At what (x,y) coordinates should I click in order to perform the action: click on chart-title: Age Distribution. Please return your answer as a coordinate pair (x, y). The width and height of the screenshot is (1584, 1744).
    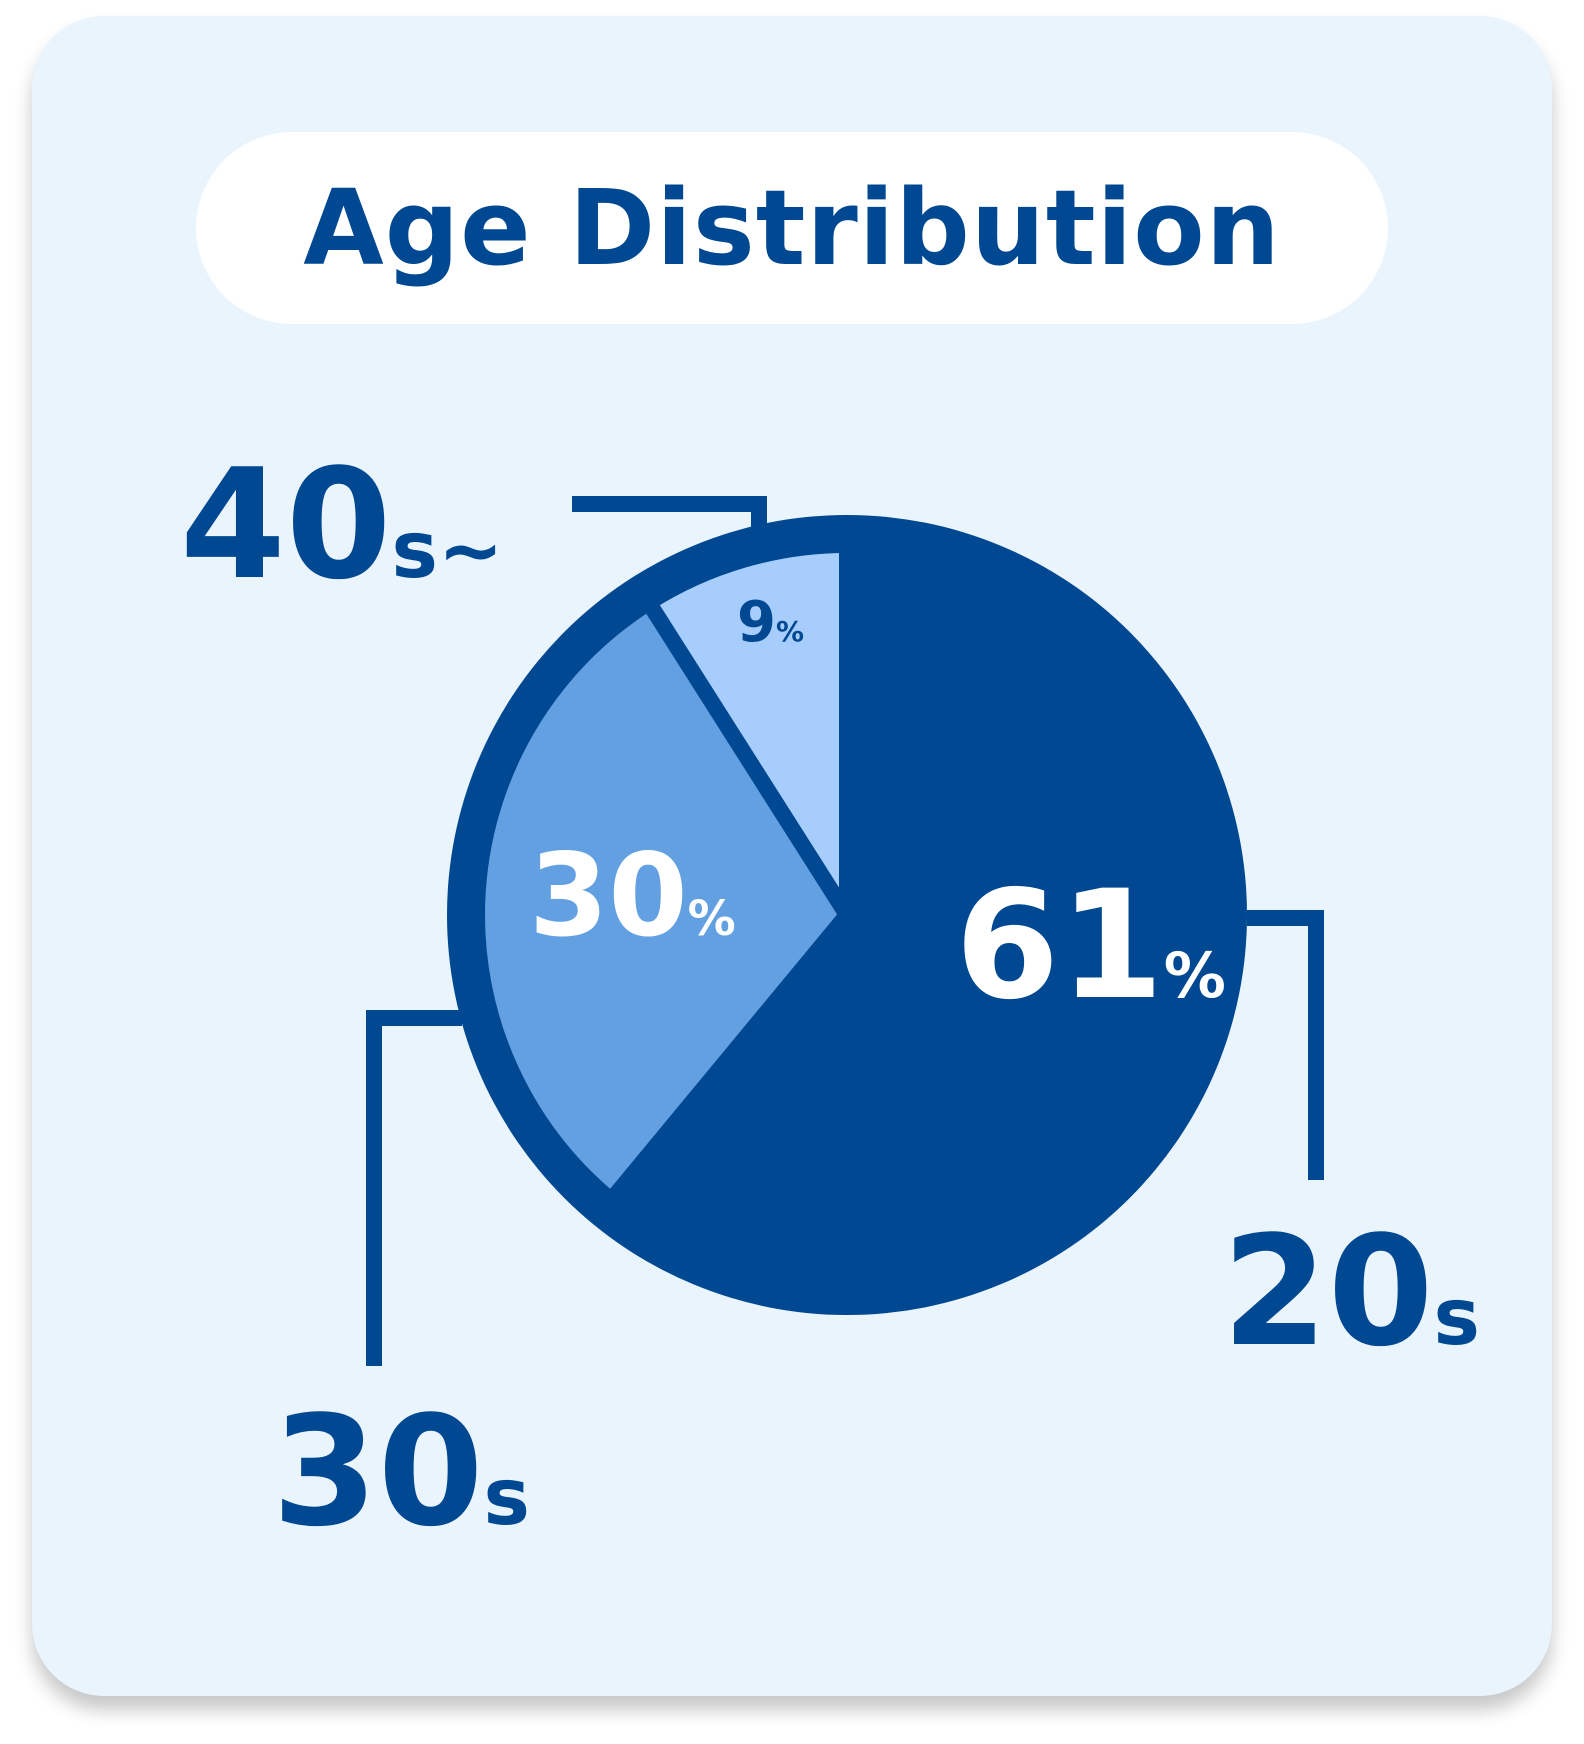
    Looking at the image, I should click on (792, 228).